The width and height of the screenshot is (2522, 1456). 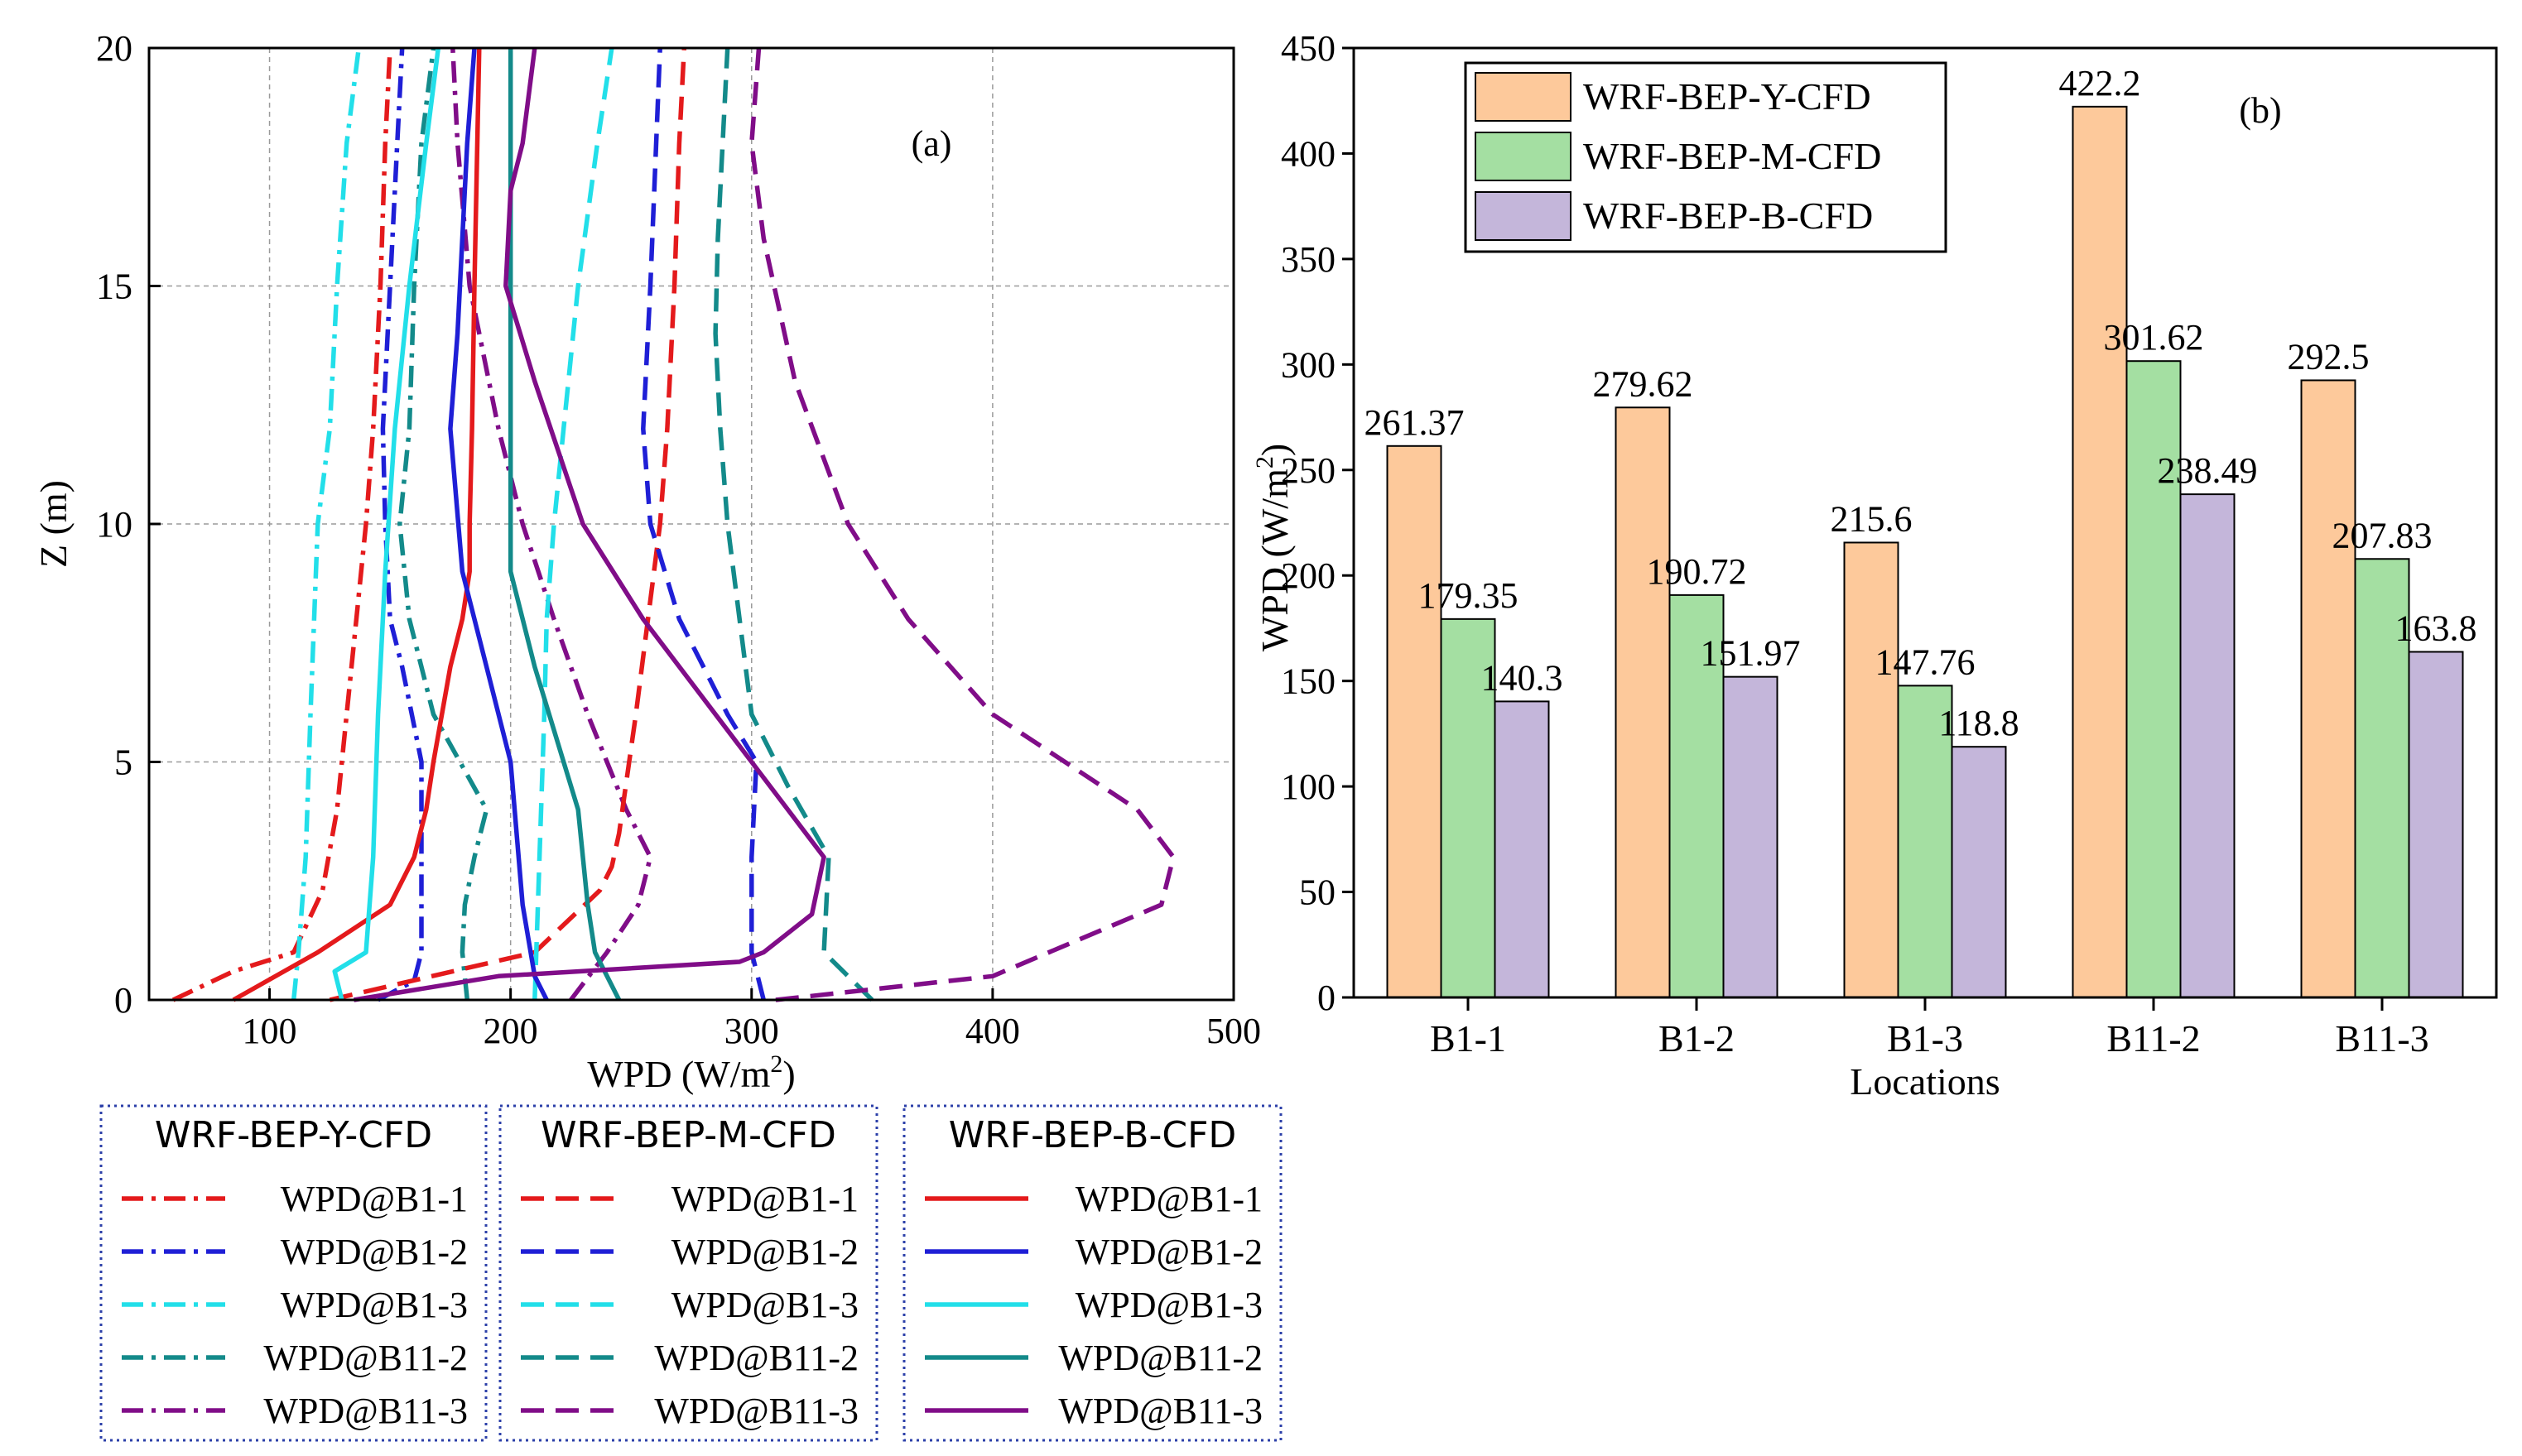 I want to click on bar-value-label: 238.49, so click(x=2208, y=470).